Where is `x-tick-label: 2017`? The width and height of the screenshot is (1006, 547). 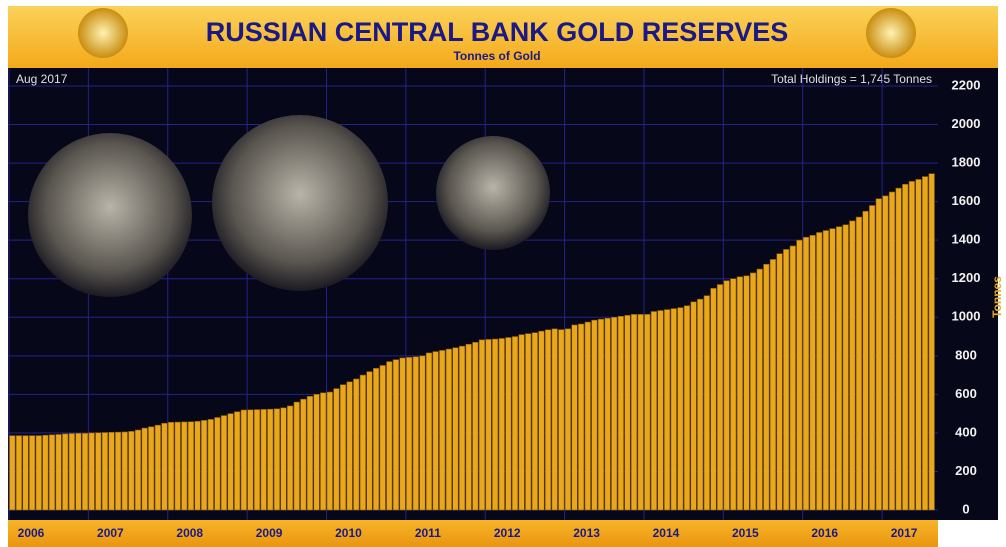
x-tick-label: 2017 is located at coordinates (904, 533).